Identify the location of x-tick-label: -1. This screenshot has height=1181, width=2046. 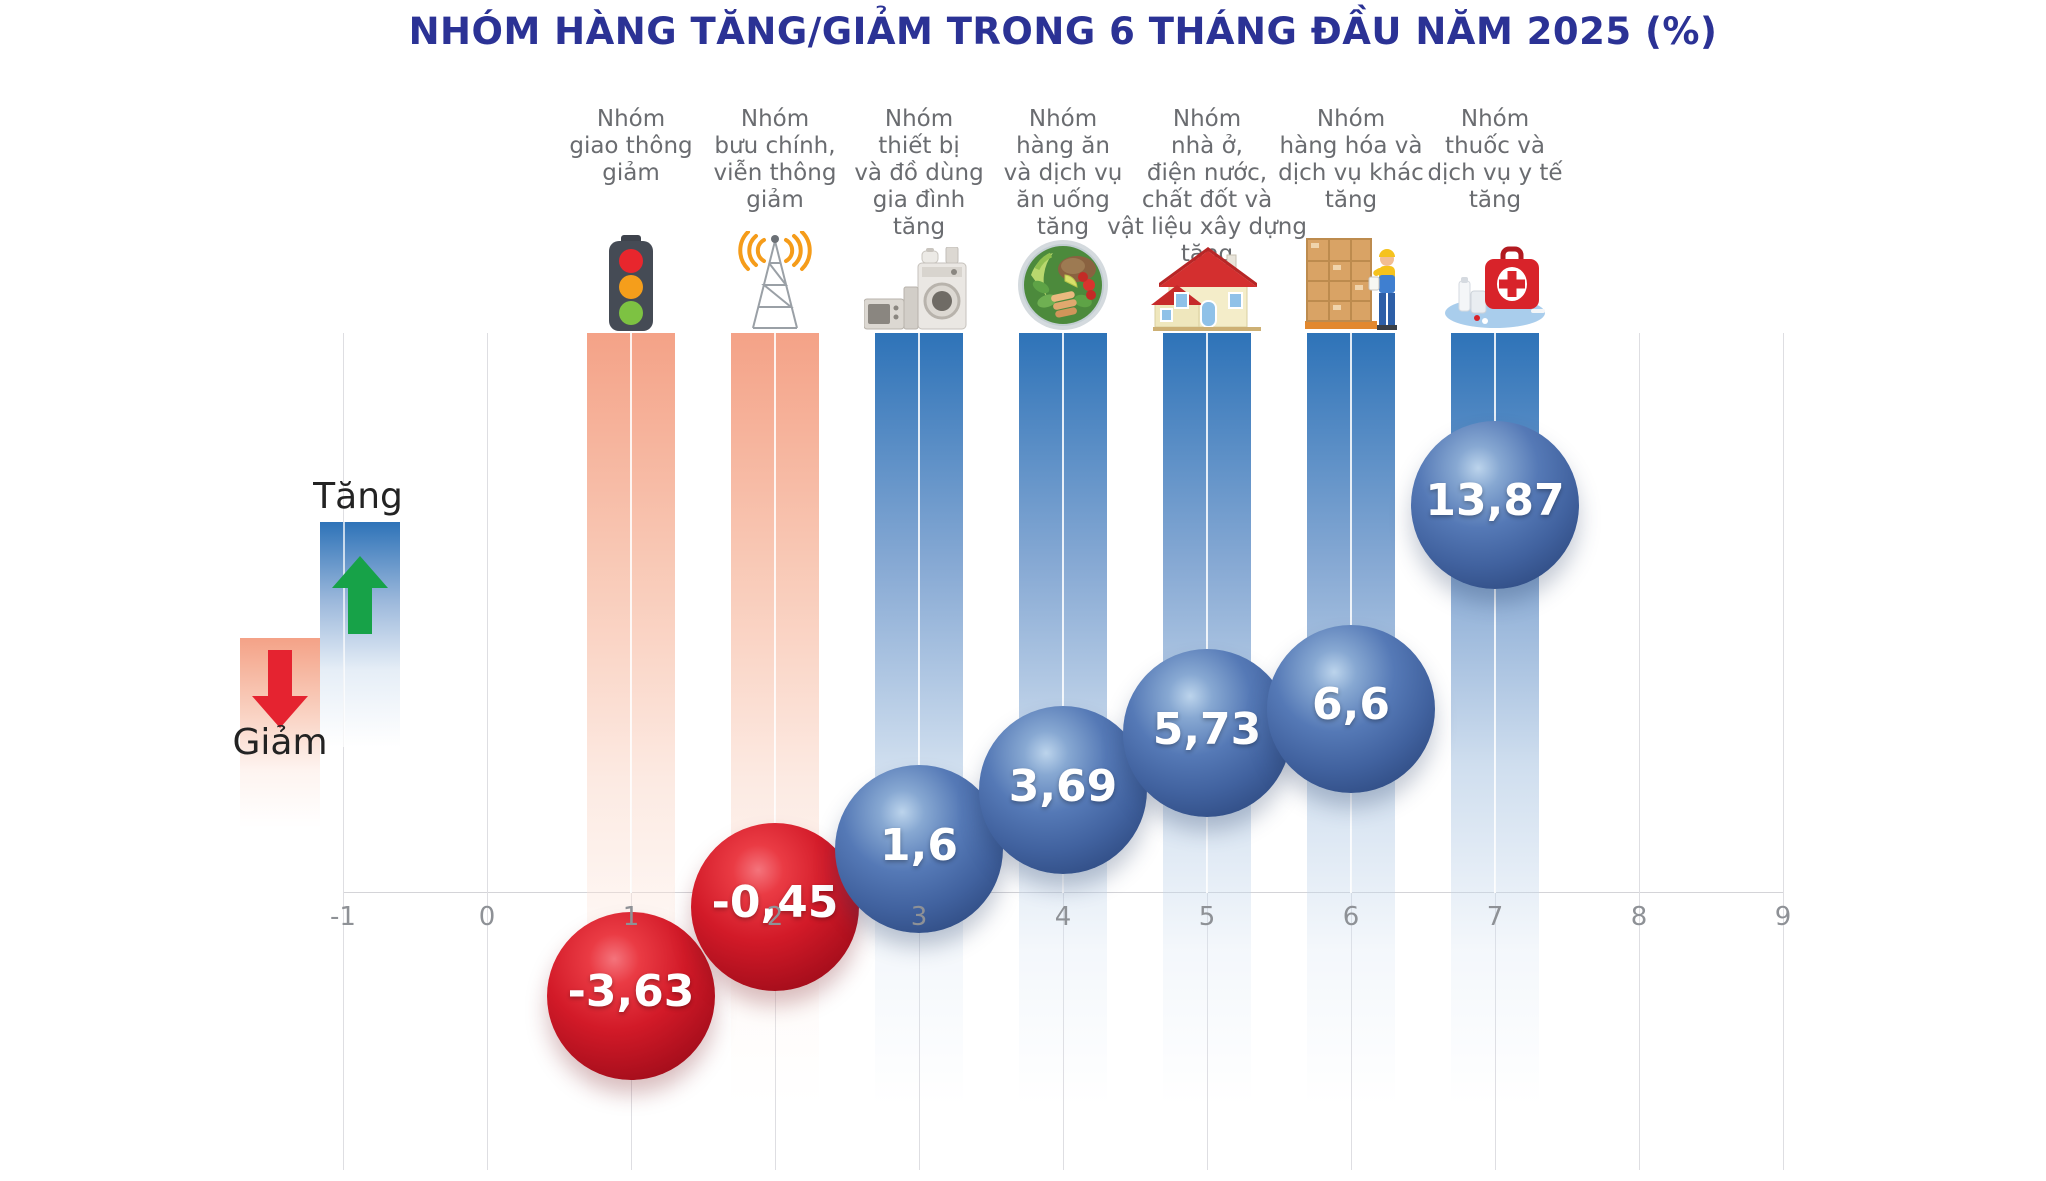
(343, 917).